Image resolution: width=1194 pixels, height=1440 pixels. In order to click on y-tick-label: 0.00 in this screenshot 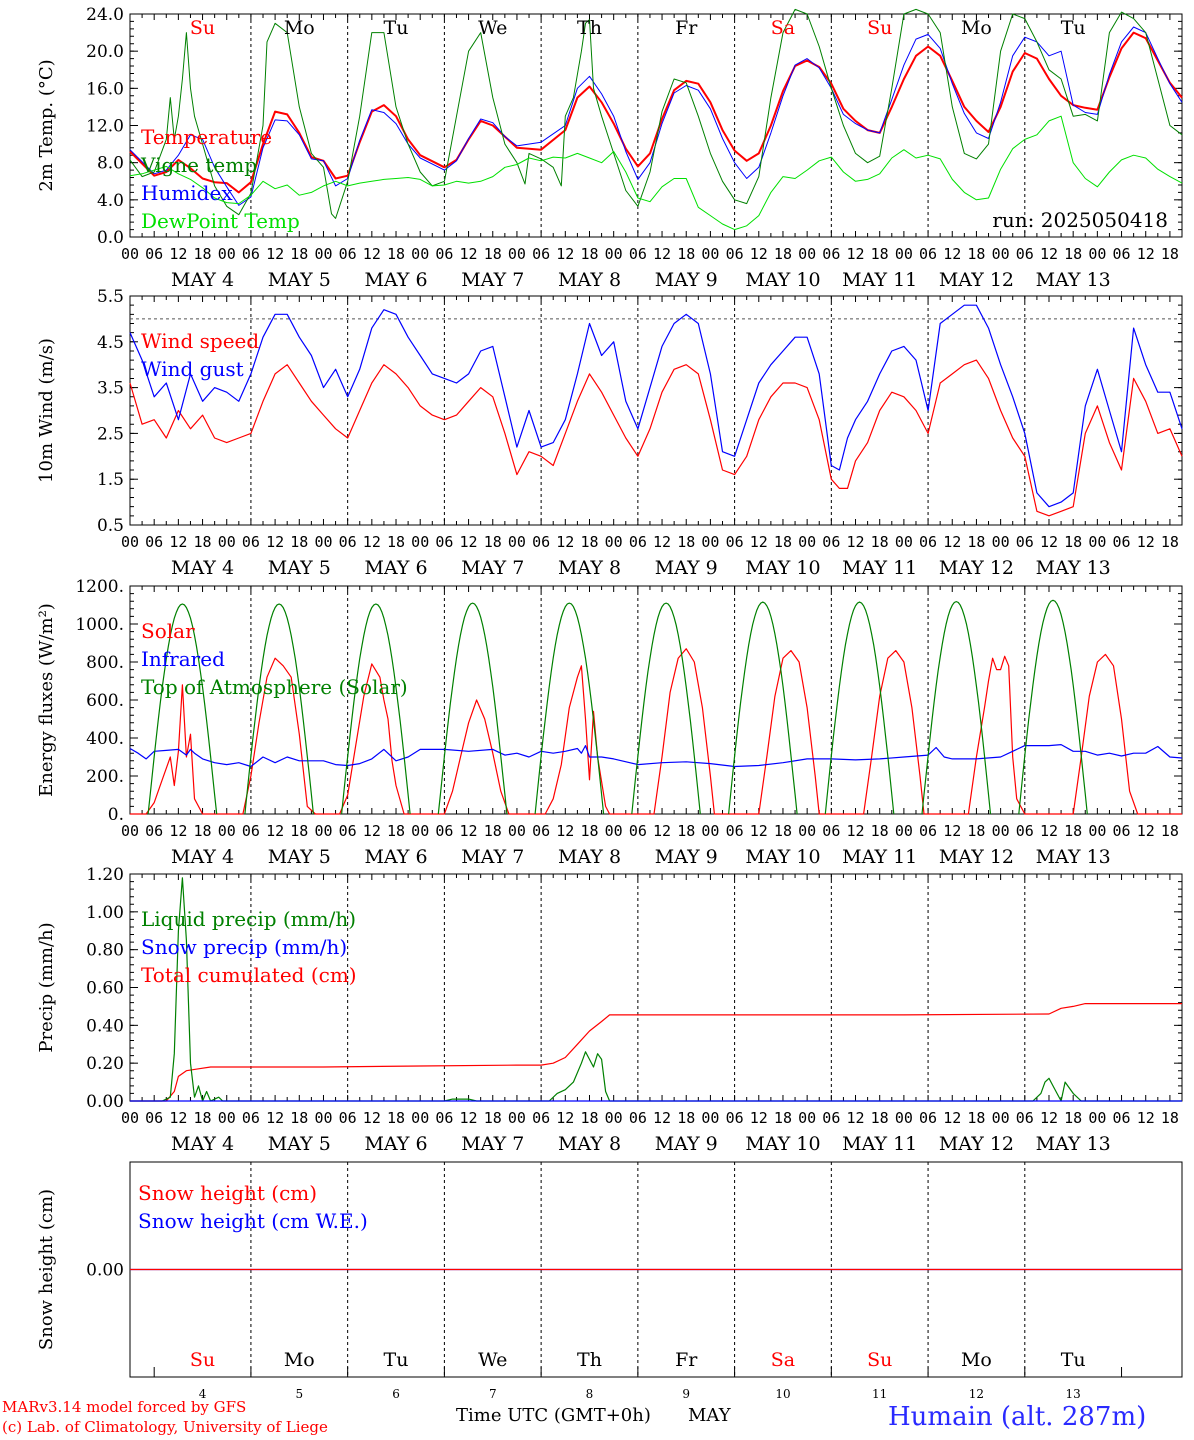, I will do `click(105, 1102)`.